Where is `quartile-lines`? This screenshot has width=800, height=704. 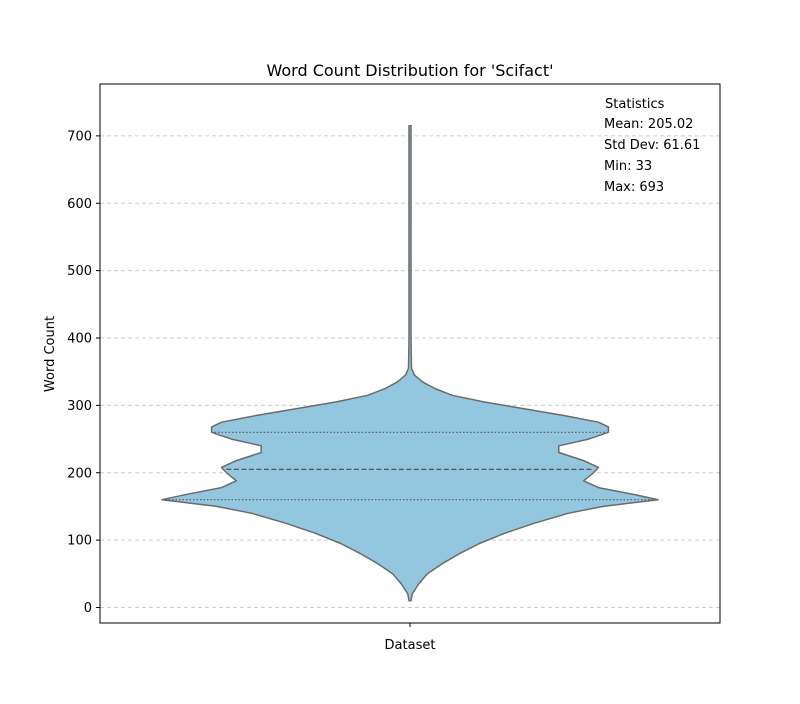
quartile-lines is located at coordinates (410, 466).